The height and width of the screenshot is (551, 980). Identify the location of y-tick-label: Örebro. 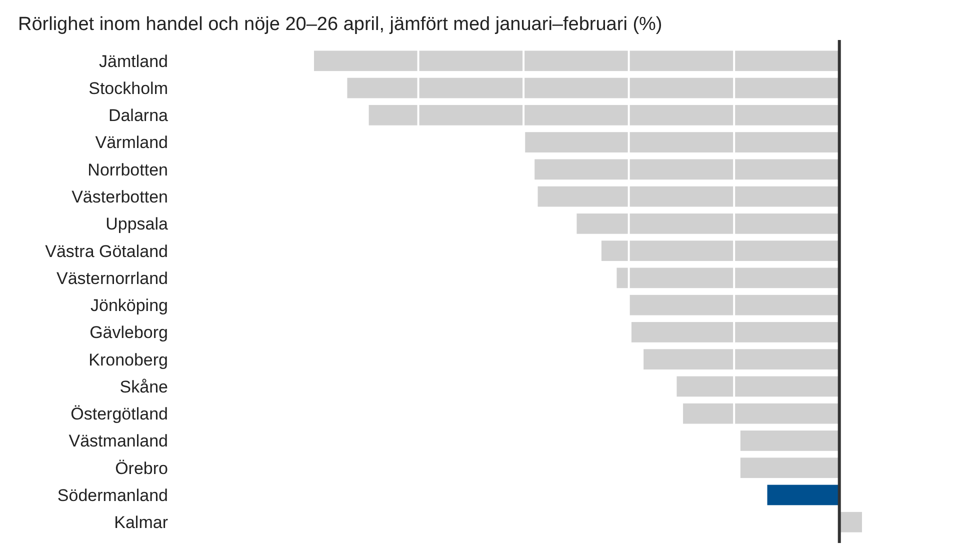
(141, 468).